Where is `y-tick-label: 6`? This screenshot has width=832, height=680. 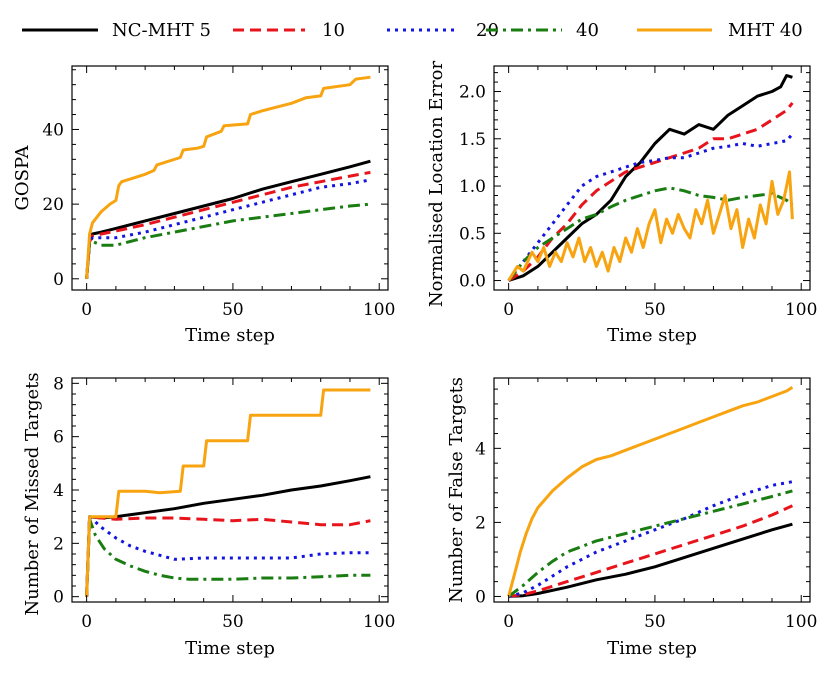
y-tick-label: 6 is located at coordinates (58, 438).